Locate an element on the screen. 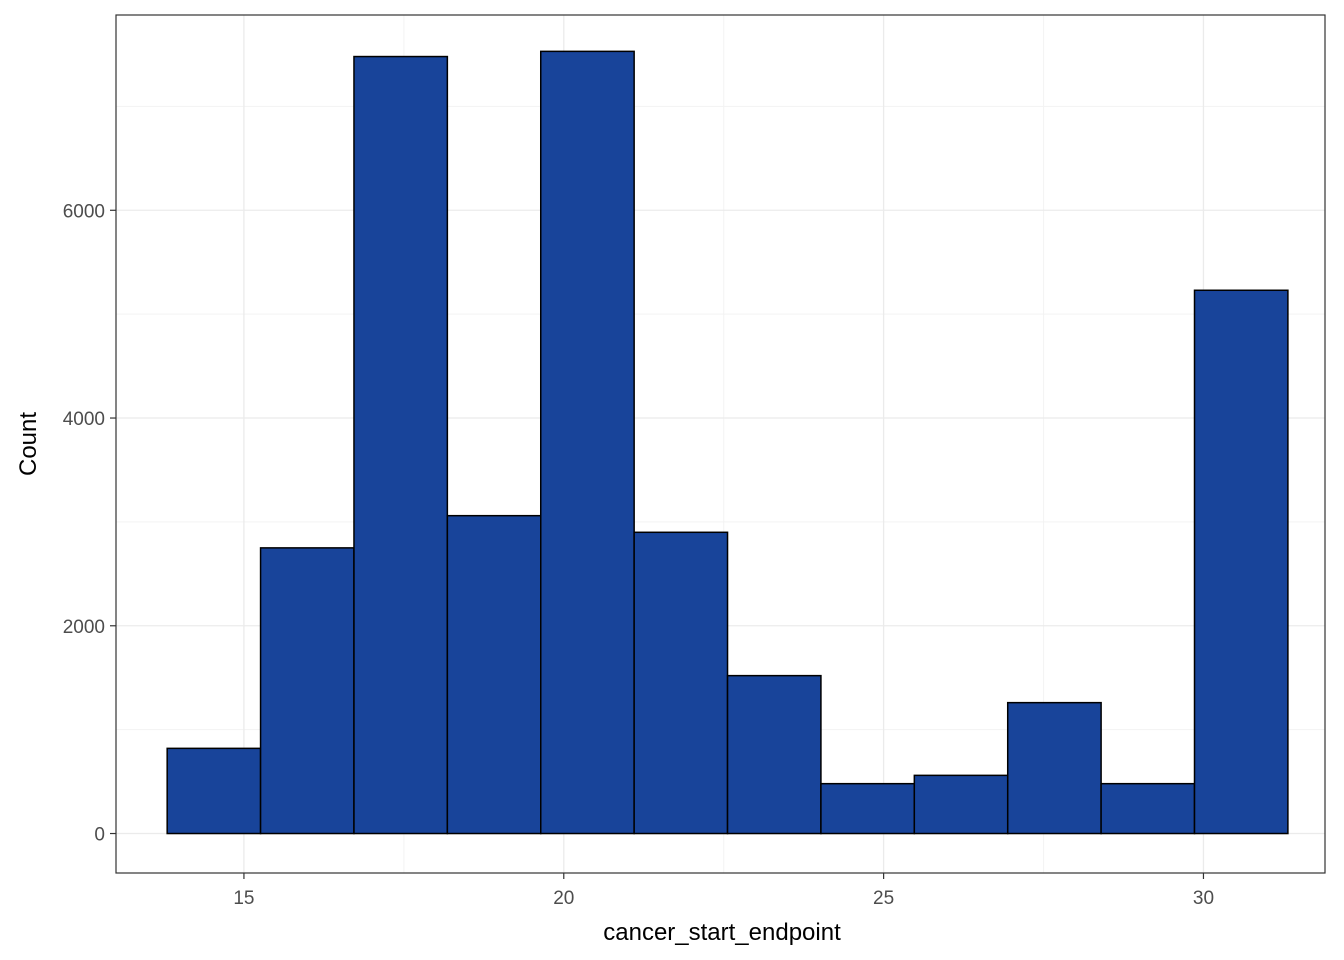  y-axis-ticks: 0 2000 4000 6000 is located at coordinates (89, 523).